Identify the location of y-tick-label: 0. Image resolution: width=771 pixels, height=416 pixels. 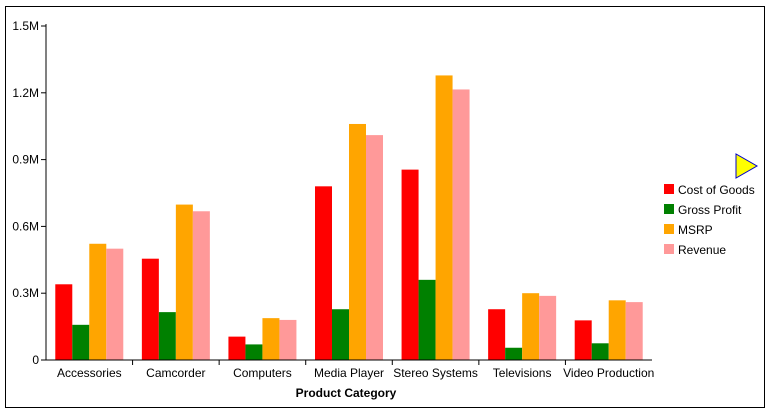
(35, 360).